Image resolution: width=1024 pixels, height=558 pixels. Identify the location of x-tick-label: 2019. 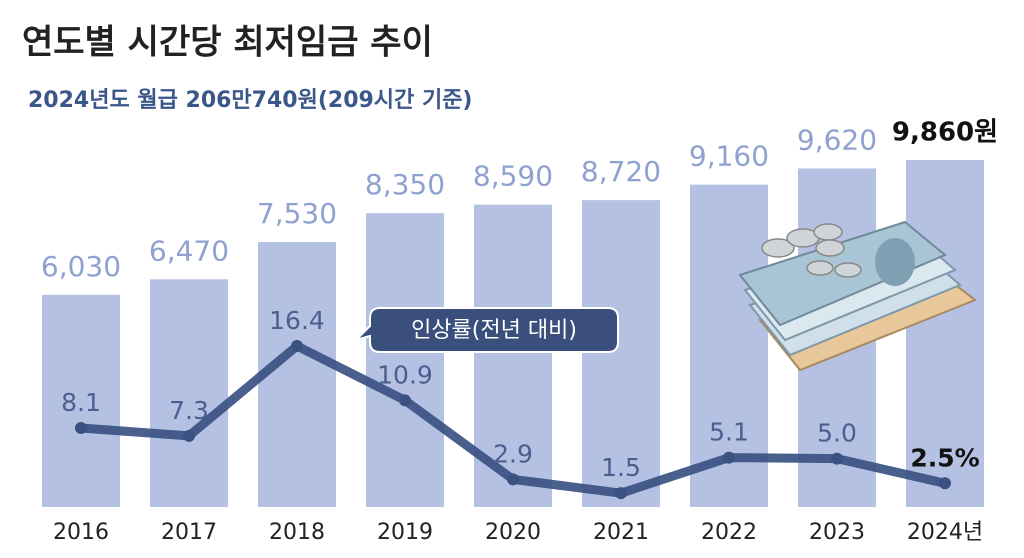
(405, 532).